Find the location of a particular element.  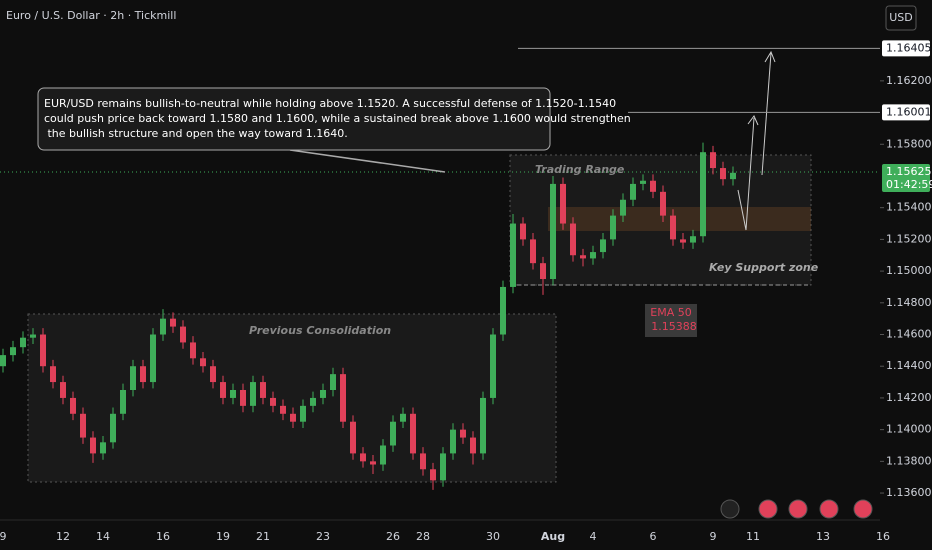

x-tick-label: 30 is located at coordinates (493, 536).